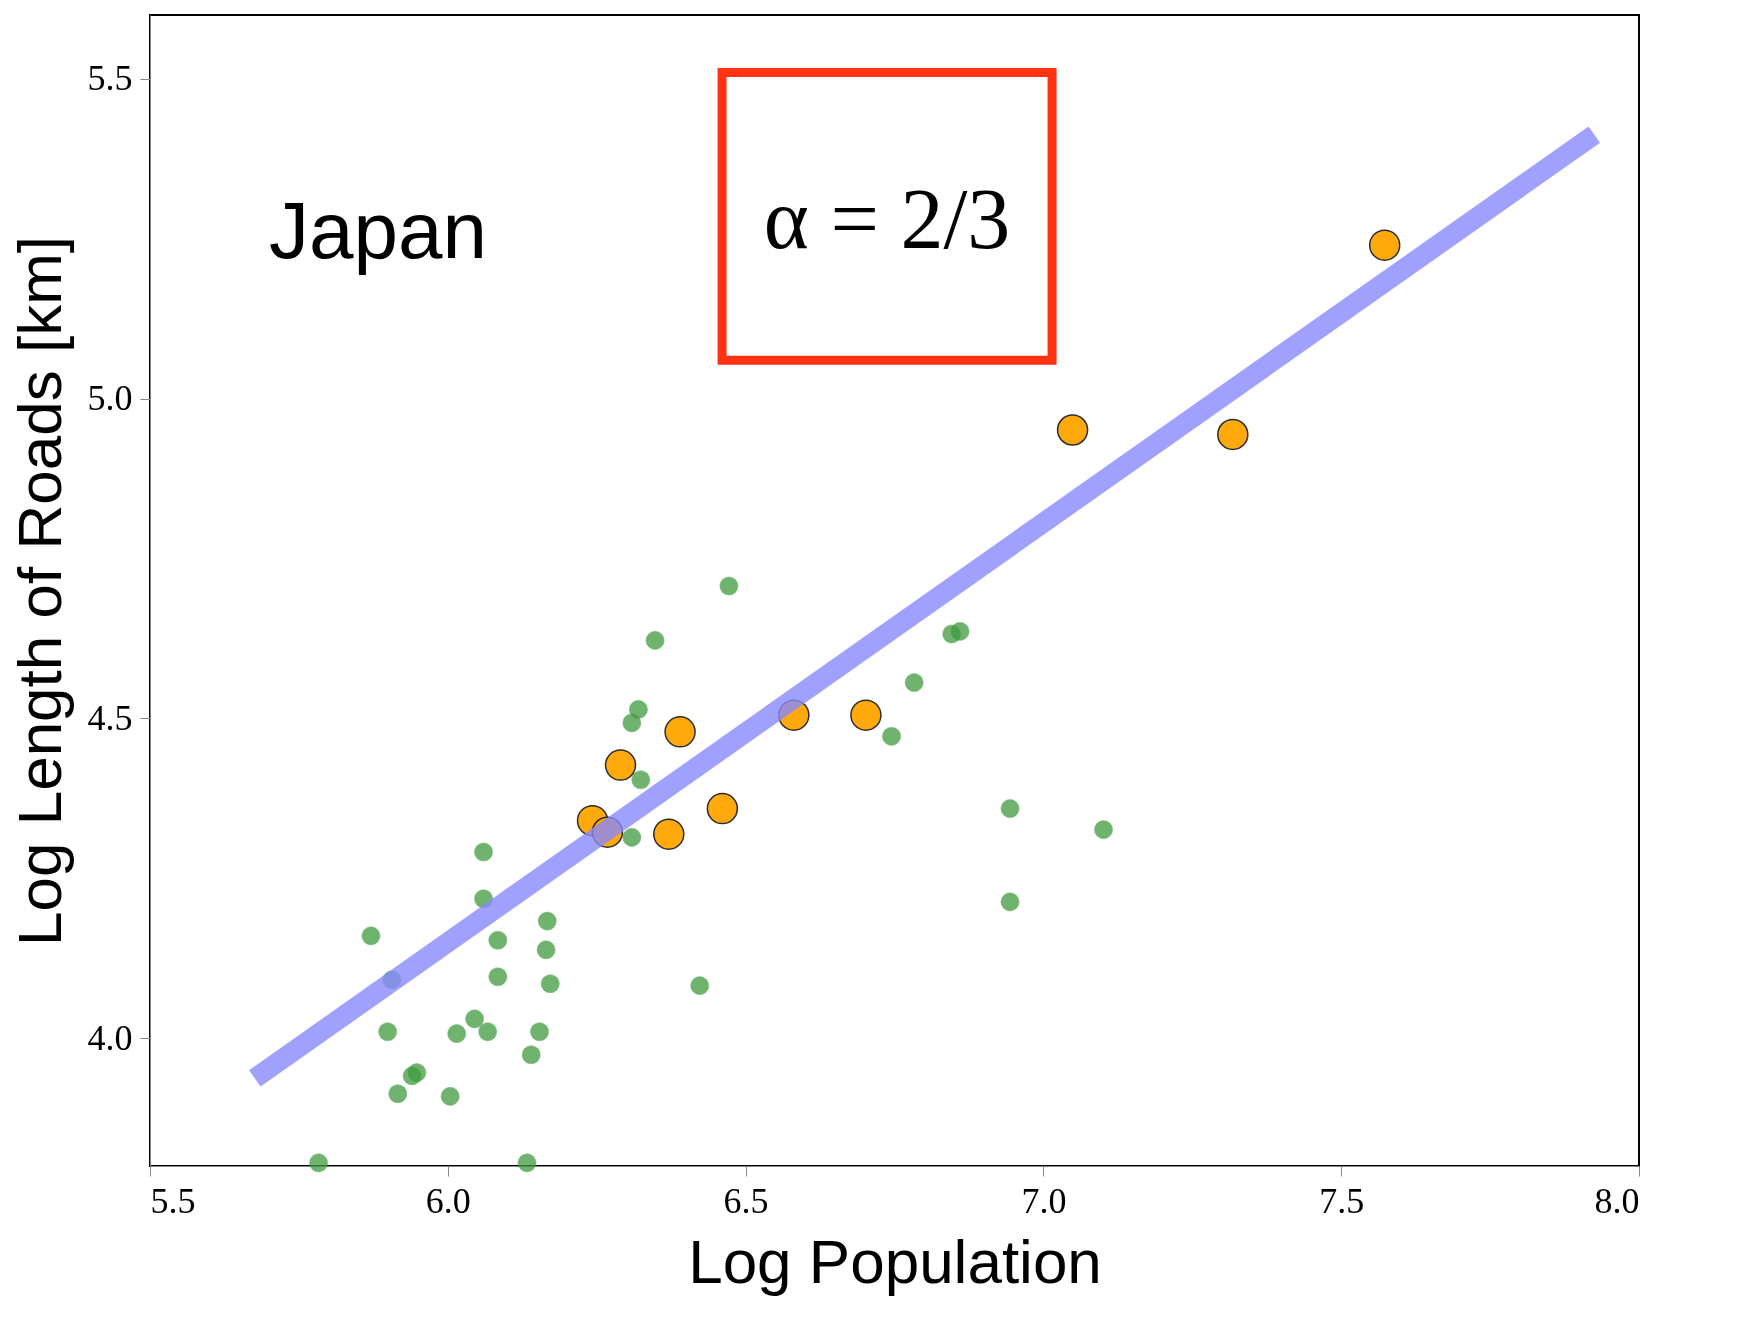  Describe the element at coordinates (110, 717) in the screenshot. I see `y-tick-label: 4.5` at that location.